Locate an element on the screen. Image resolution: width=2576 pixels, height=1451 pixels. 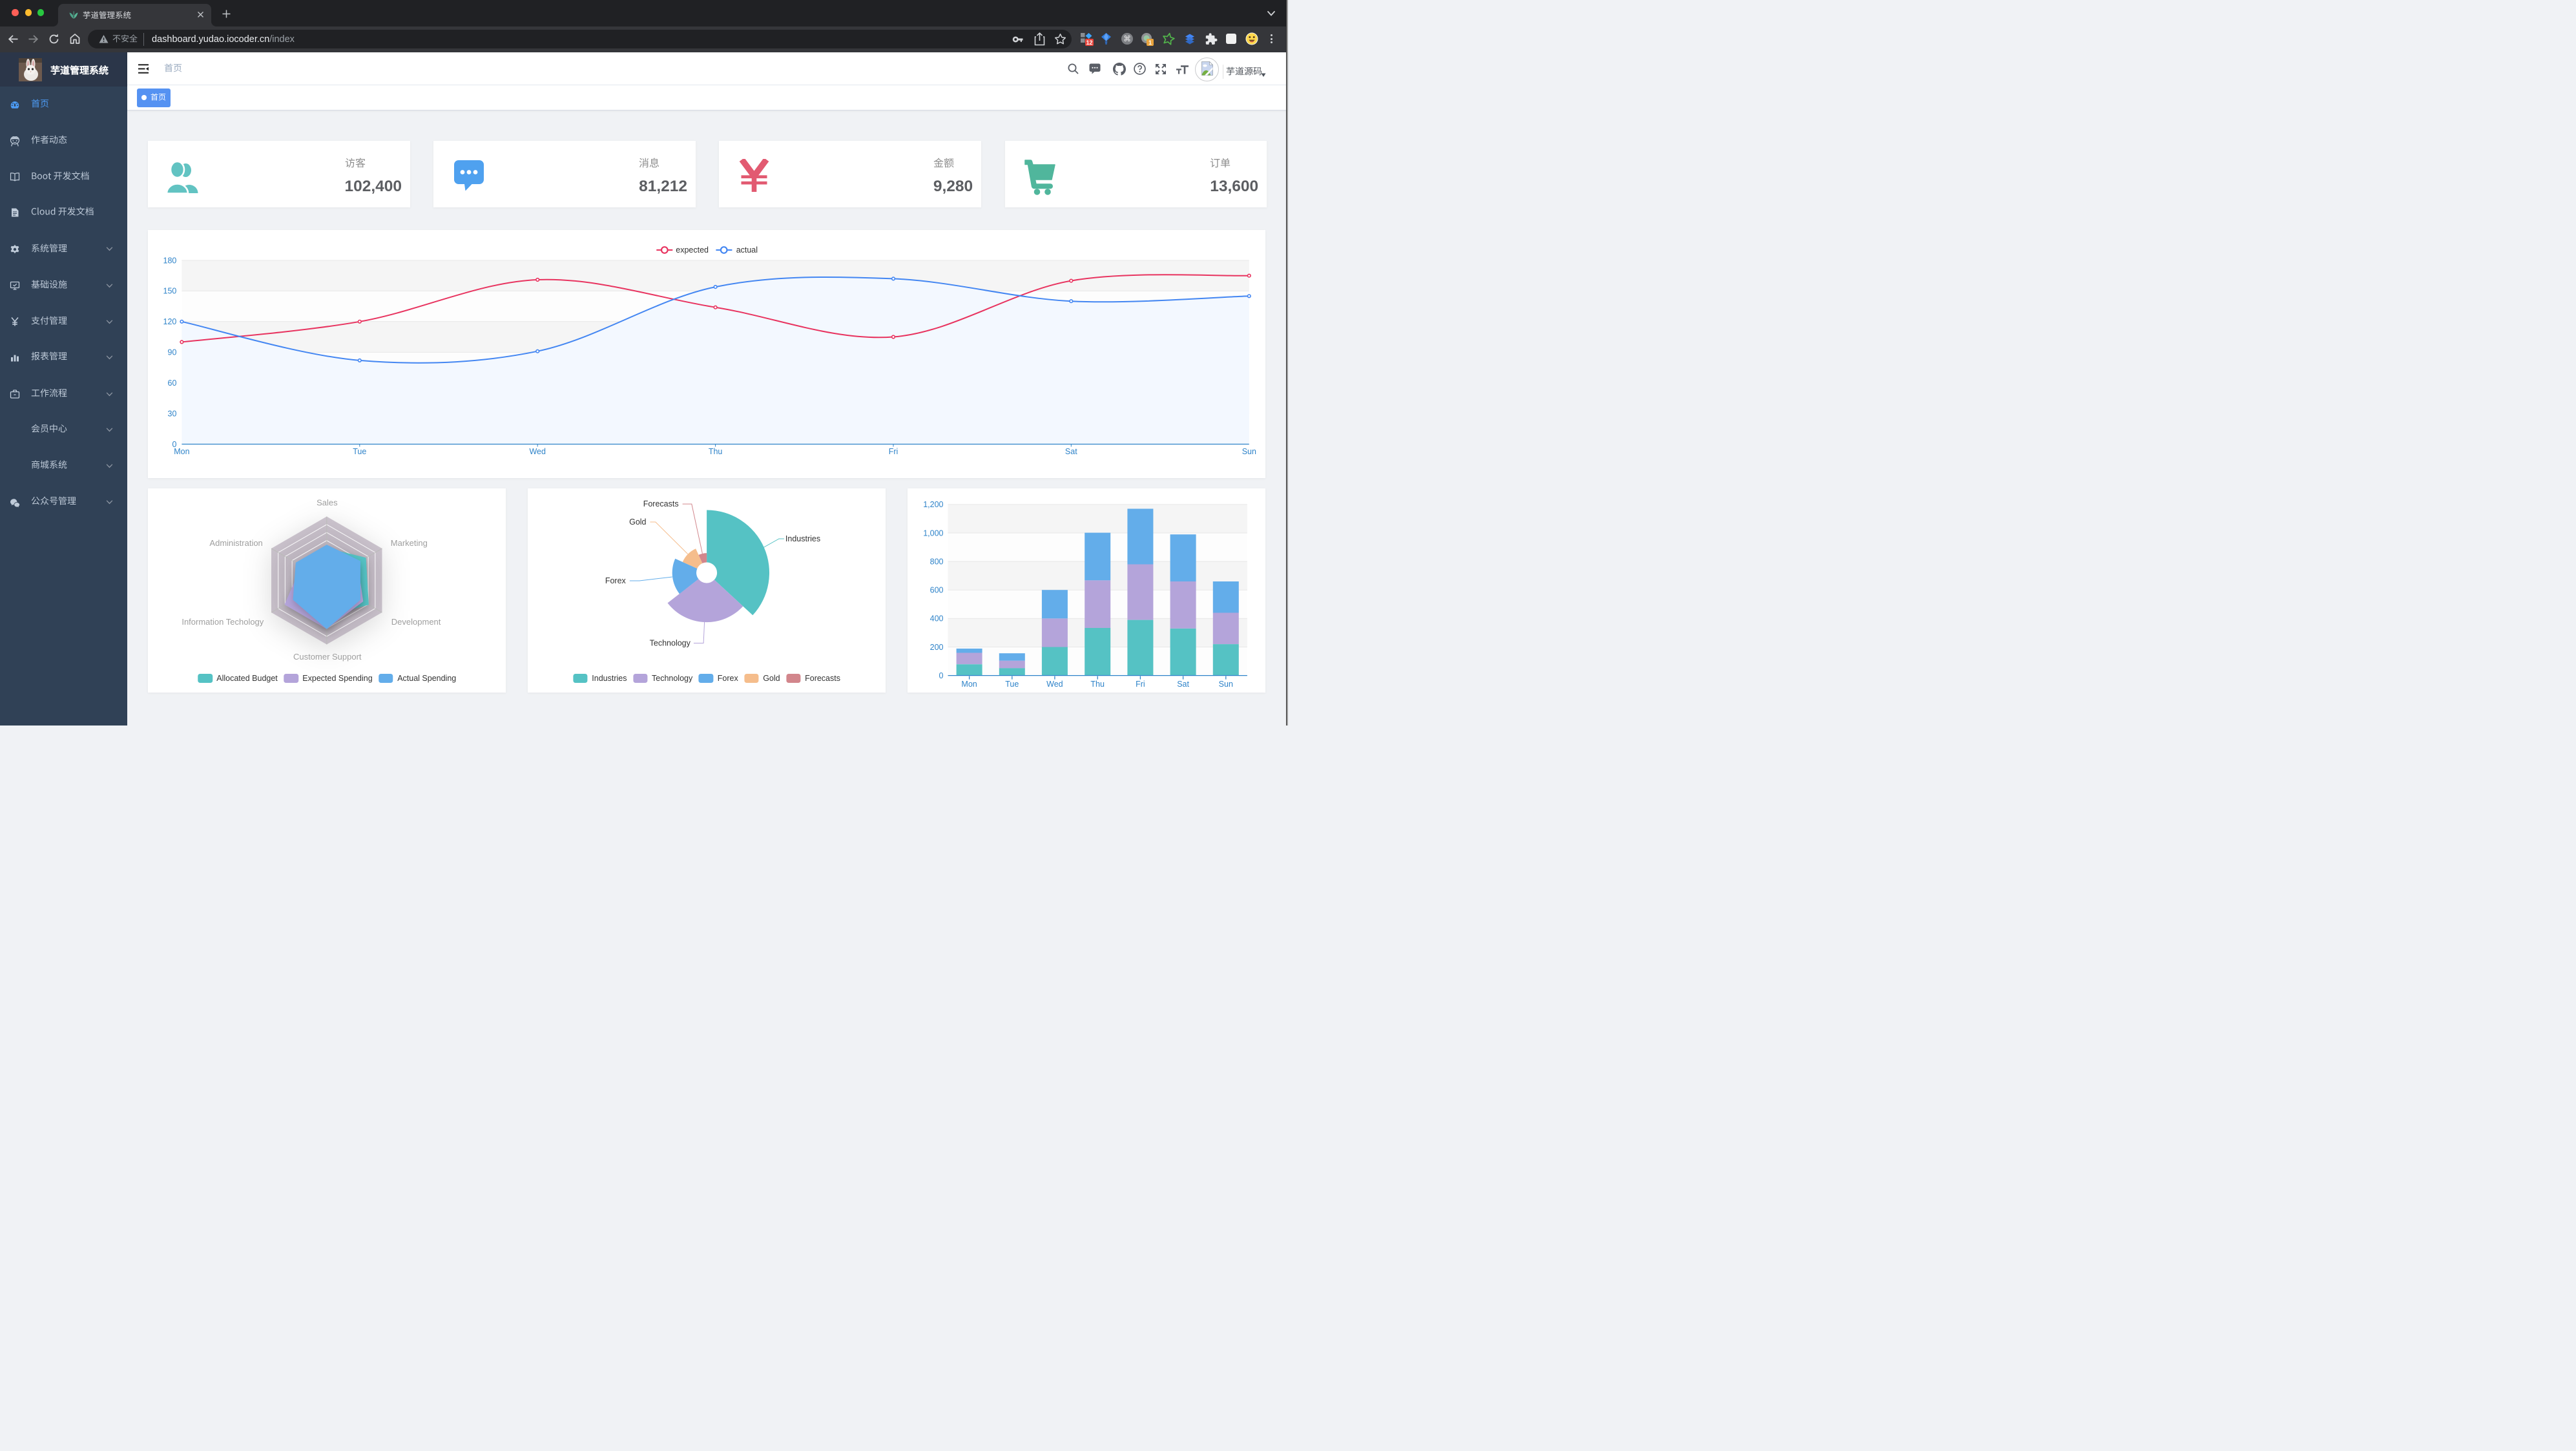
svg-text: 600 is located at coordinates (937, 590).